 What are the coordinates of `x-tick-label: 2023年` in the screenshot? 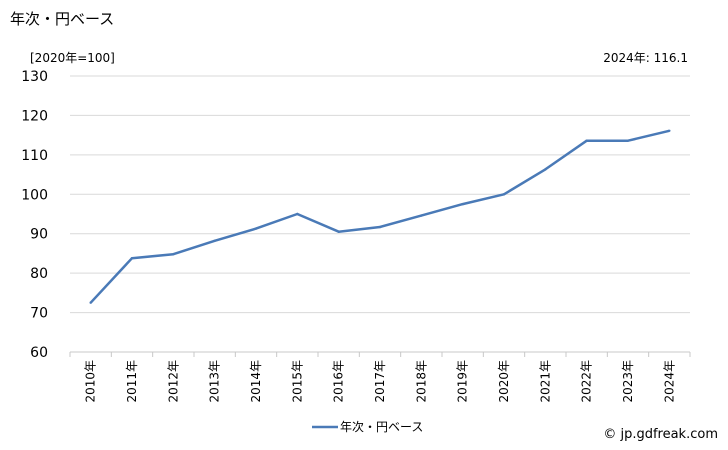 It's located at (628, 381).